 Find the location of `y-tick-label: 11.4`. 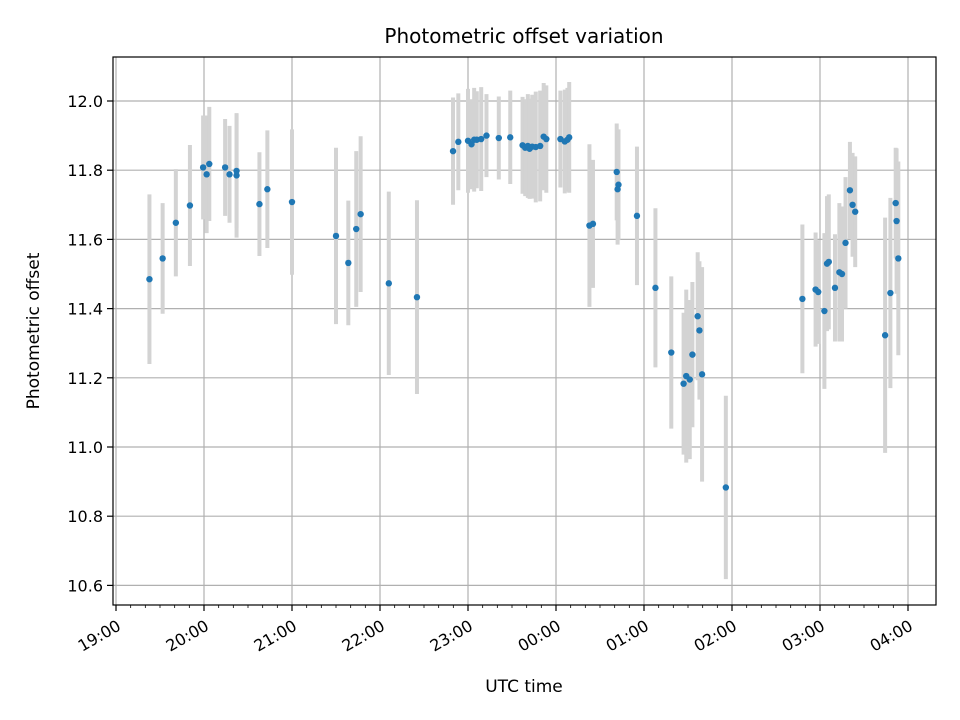

y-tick-label: 11.4 is located at coordinates (85, 309).